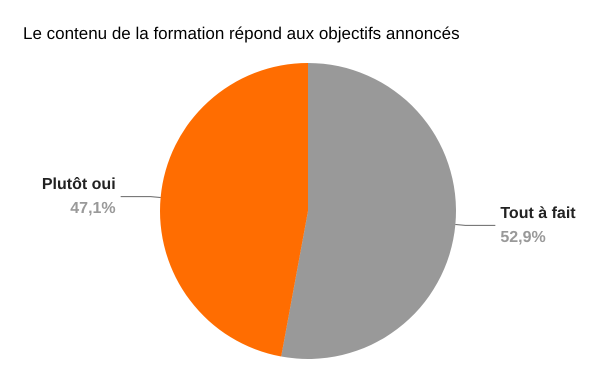  I want to click on slice-label: Plutôt oui, so click(79, 185).